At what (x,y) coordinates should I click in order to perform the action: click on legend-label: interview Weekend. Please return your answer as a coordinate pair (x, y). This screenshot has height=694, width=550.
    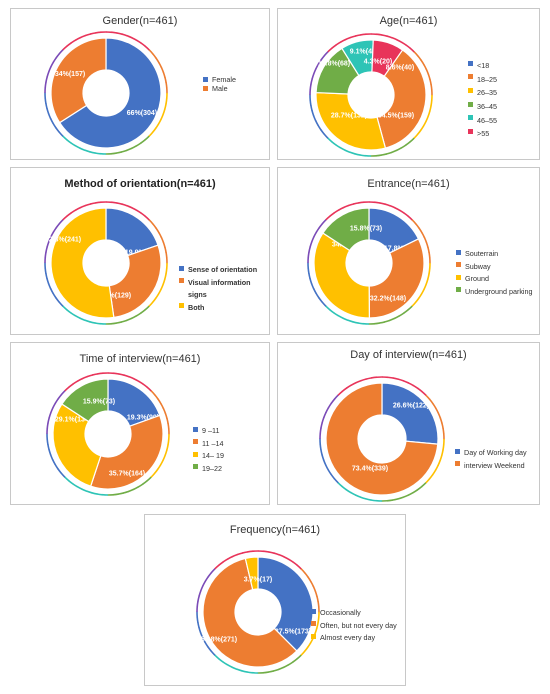
    Looking at the image, I should click on (494, 465).